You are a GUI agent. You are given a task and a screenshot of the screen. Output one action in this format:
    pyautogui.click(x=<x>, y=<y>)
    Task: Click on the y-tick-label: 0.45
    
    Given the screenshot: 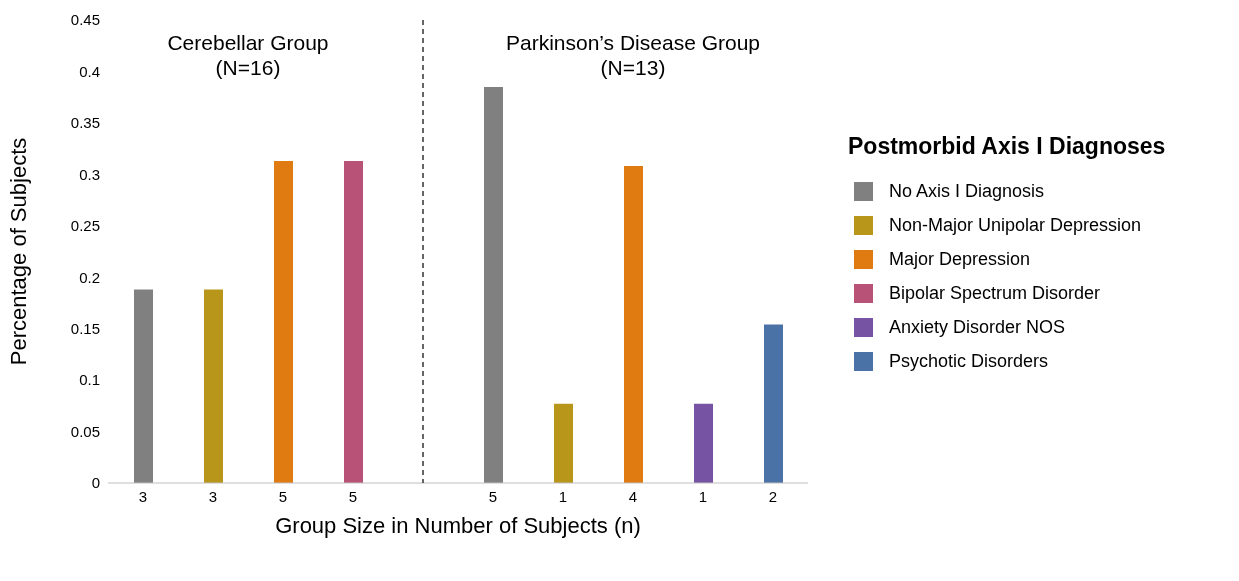 What is the action you would take?
    pyautogui.click(x=85, y=20)
    